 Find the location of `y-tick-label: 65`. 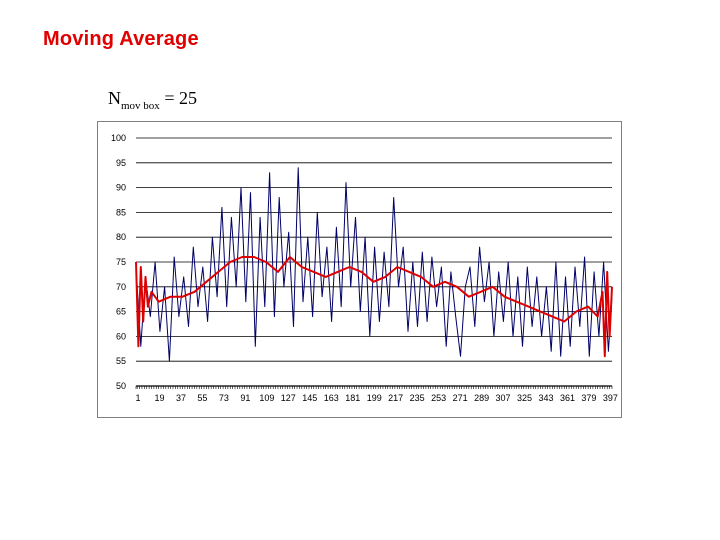

y-tick-label: 65 is located at coordinates (121, 312).